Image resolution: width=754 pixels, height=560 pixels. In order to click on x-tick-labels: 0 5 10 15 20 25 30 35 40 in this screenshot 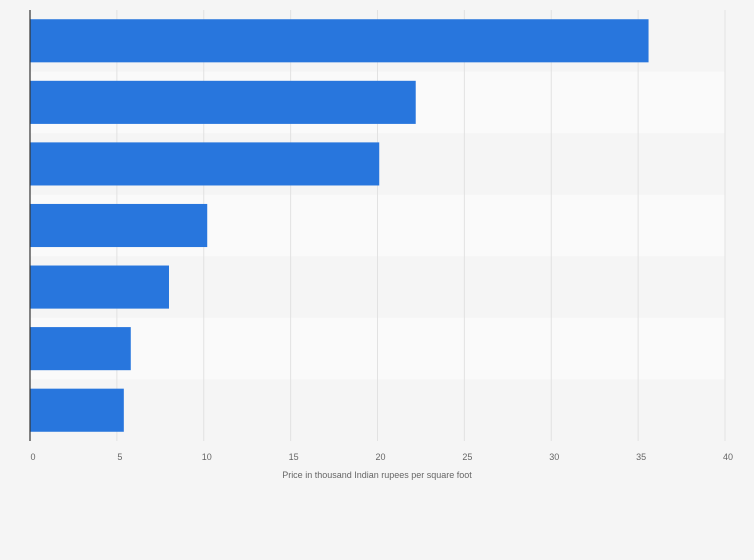, I will do `click(381, 457)`.